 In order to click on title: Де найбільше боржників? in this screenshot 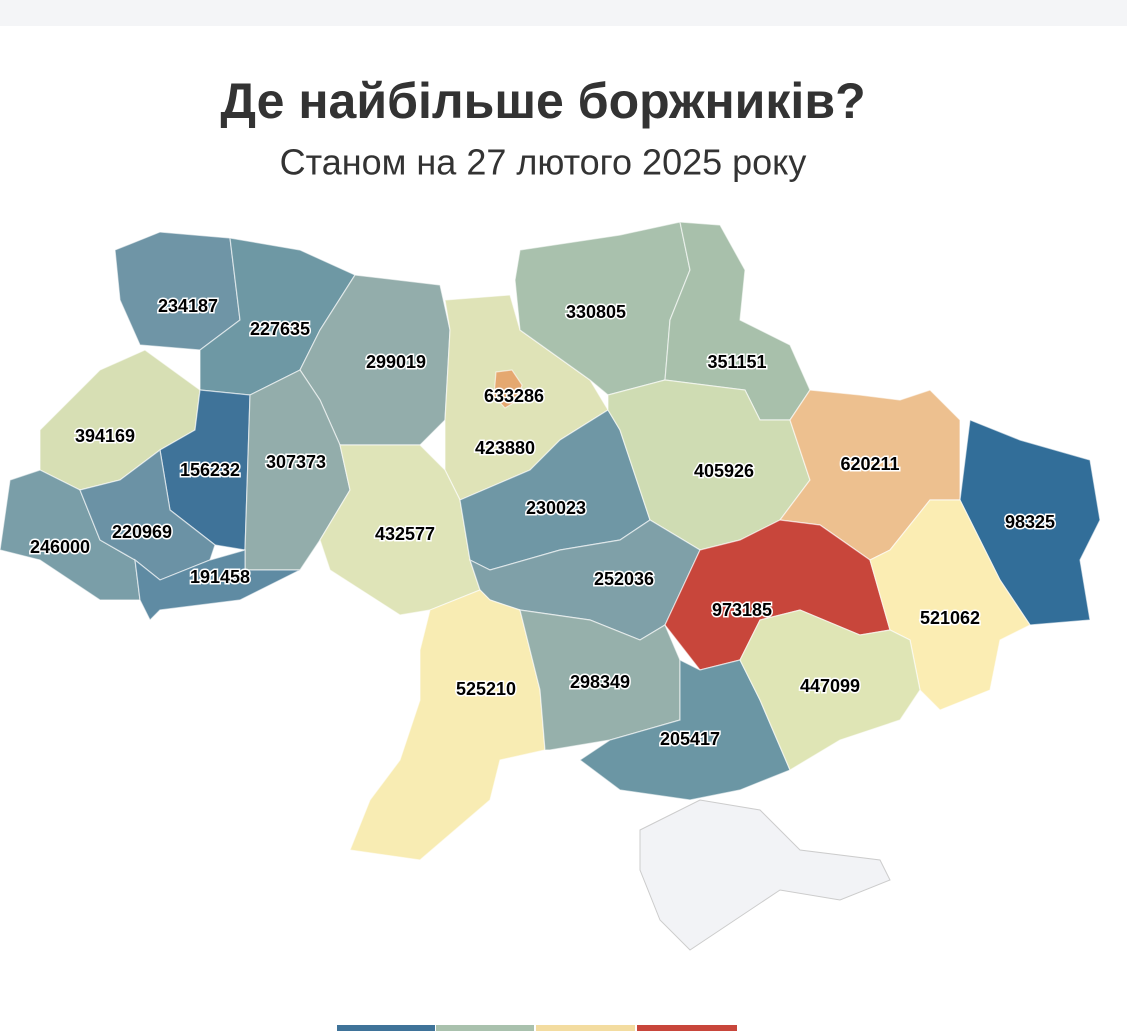, I will do `click(542, 101)`.